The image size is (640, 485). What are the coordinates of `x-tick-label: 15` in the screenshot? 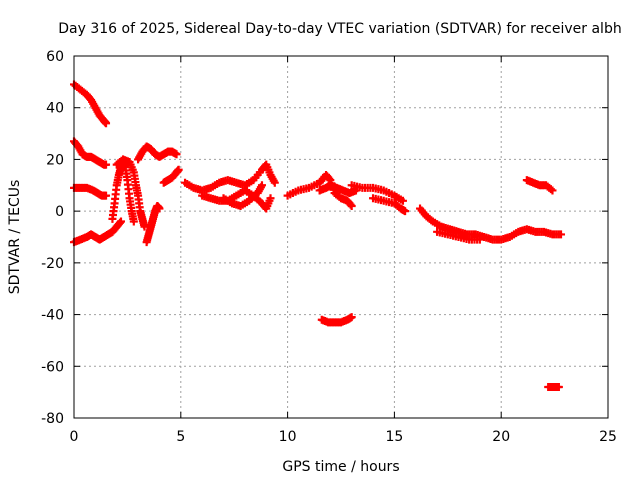 It's located at (394, 437).